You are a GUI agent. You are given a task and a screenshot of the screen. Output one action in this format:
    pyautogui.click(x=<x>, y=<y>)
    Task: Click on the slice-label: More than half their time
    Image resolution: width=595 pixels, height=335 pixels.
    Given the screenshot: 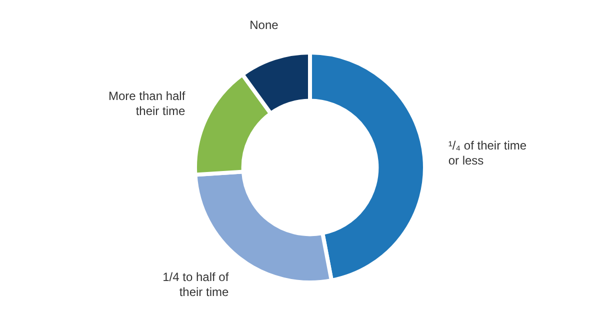 What is the action you would take?
    pyautogui.click(x=147, y=103)
    